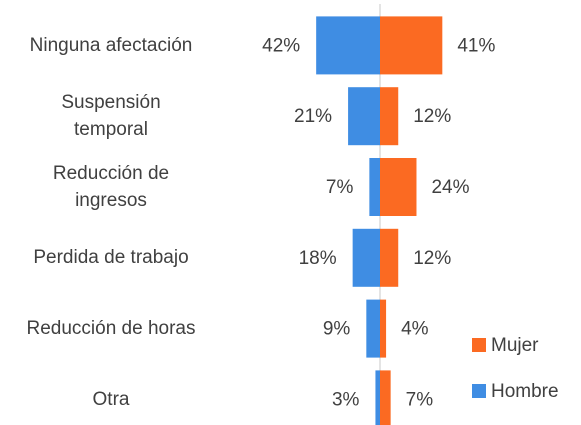 The image size is (581, 425). I want to click on legend-label: Mujer, so click(515, 345).